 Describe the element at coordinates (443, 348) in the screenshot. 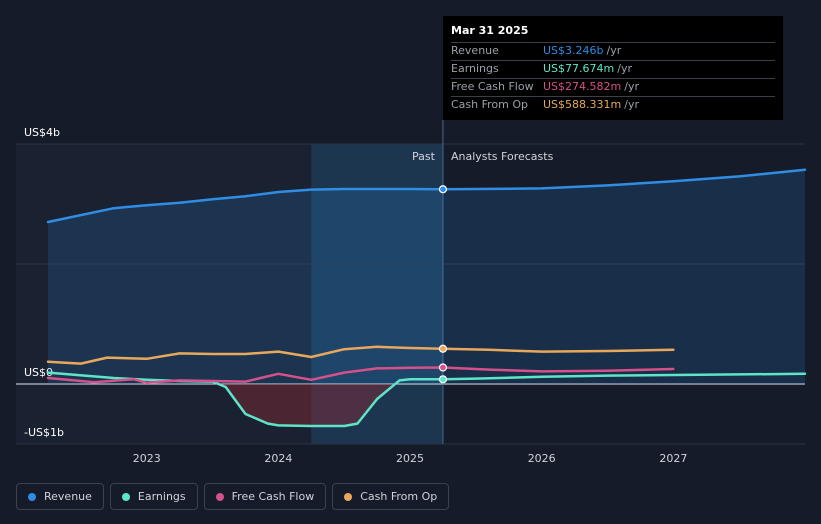

I see `cfo-marker` at that location.